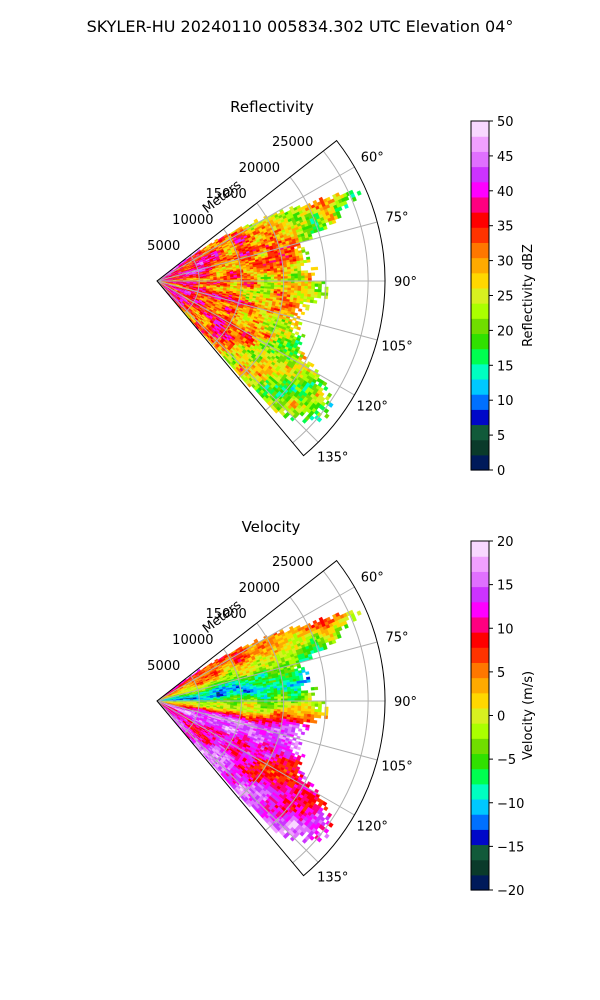  What do you see at coordinates (528, 295) in the screenshot?
I see `reflectivity-colorbar-label: Reflectivity dBZ` at bounding box center [528, 295].